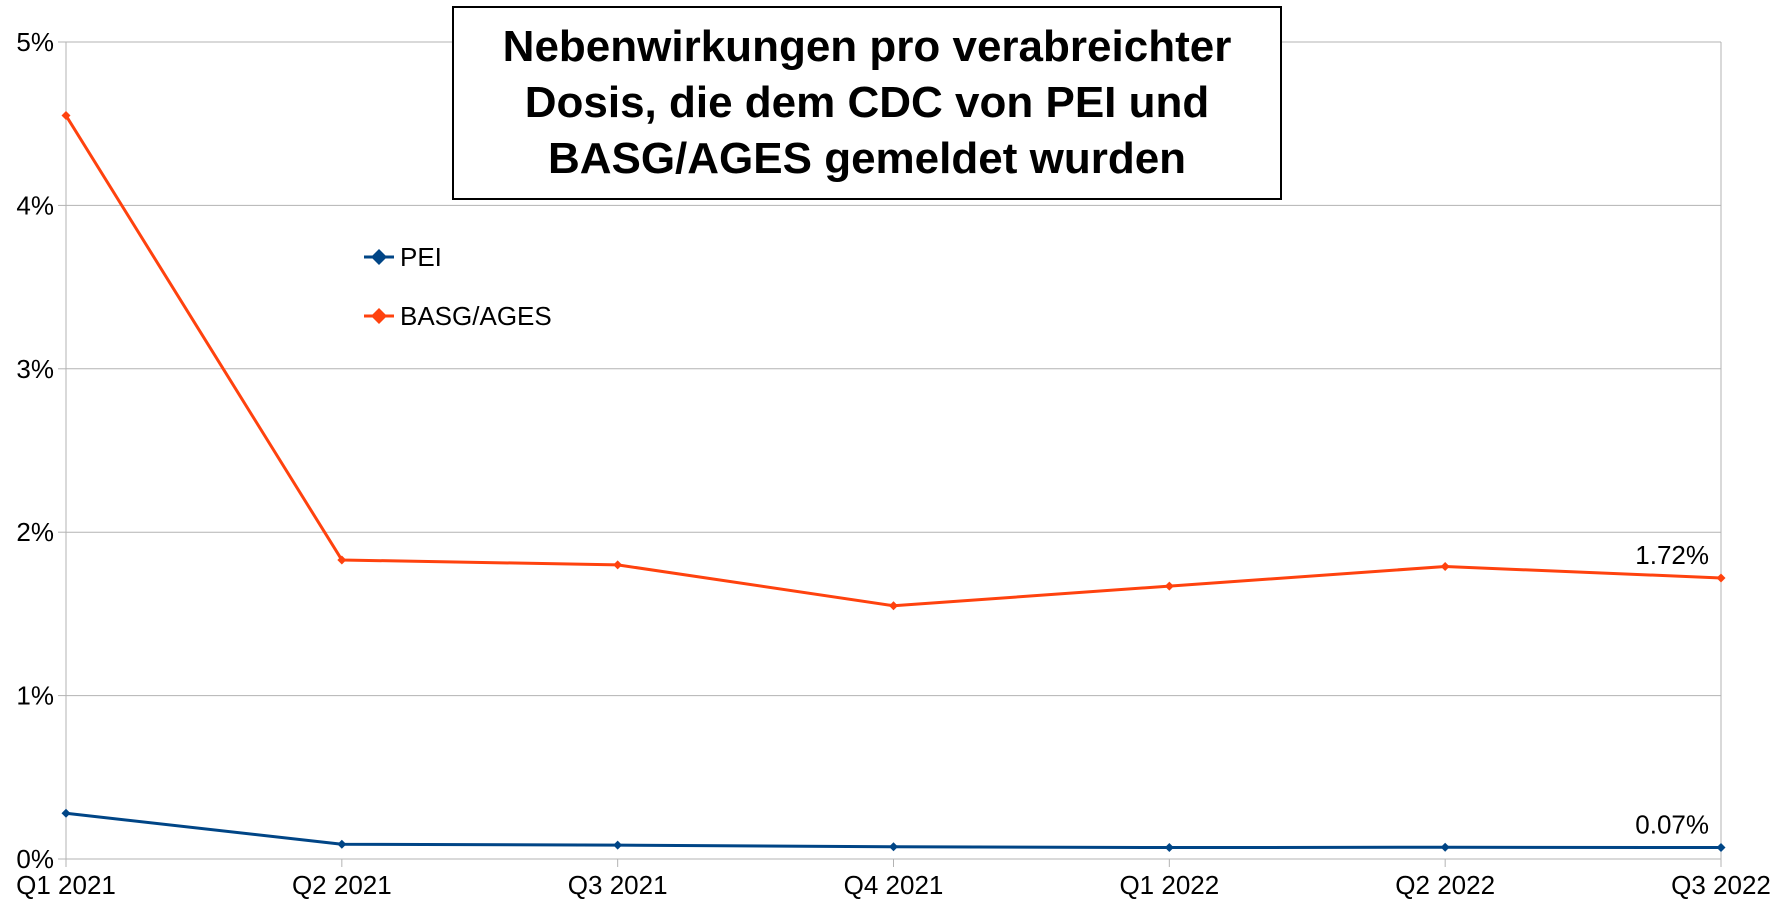 The width and height of the screenshot is (1780, 912). I want to click on legend-label-basg-ages: BASG/AGES, so click(476, 316).